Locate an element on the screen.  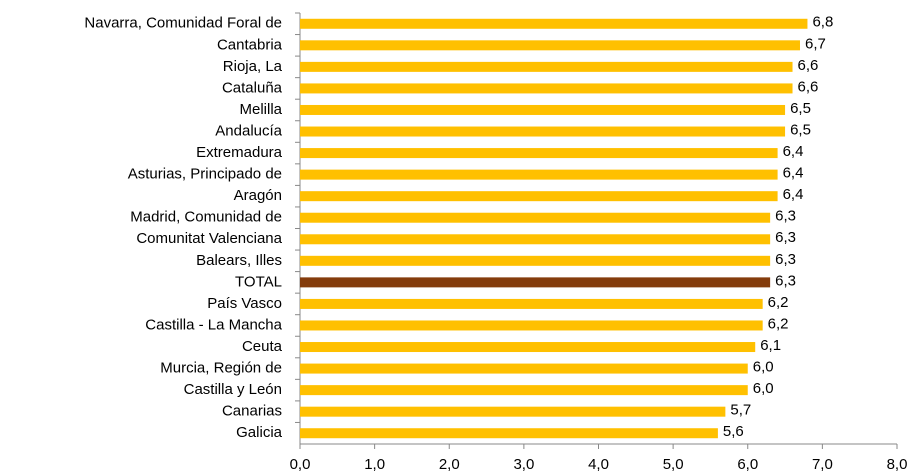
value-label: 5,6 is located at coordinates (733, 431).